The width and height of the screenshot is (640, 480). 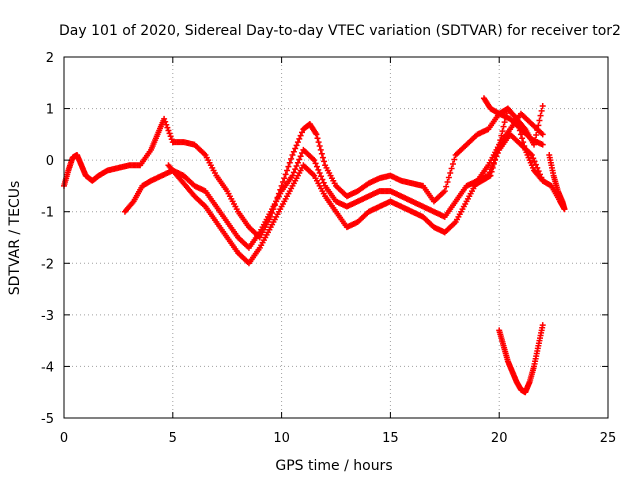 I want to click on x-tick-label: 10, so click(x=281, y=438).